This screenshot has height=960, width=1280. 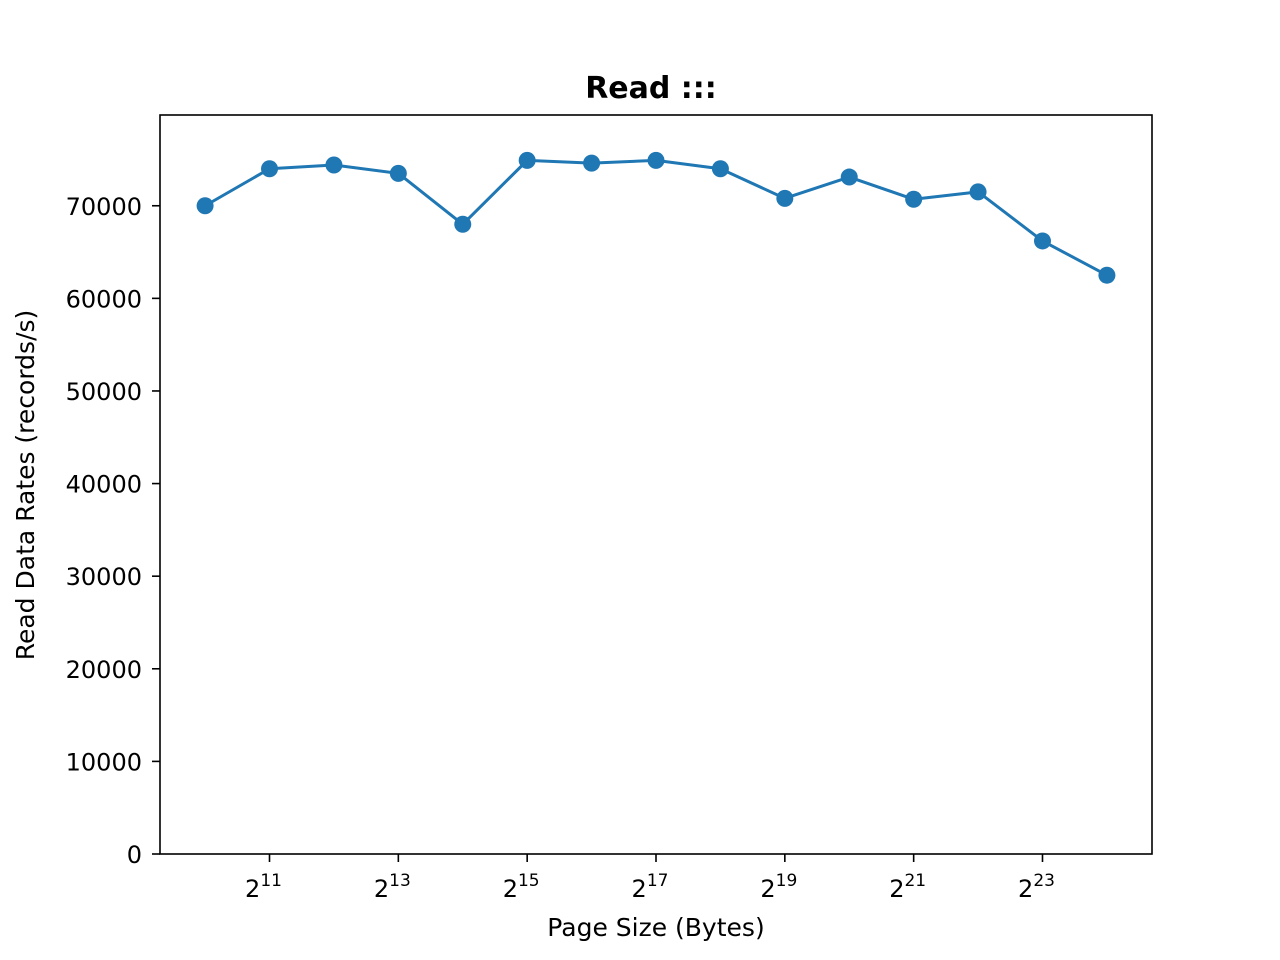 What do you see at coordinates (655, 927) in the screenshot?
I see `x-axis-label: Page Size (Bytes)` at bounding box center [655, 927].